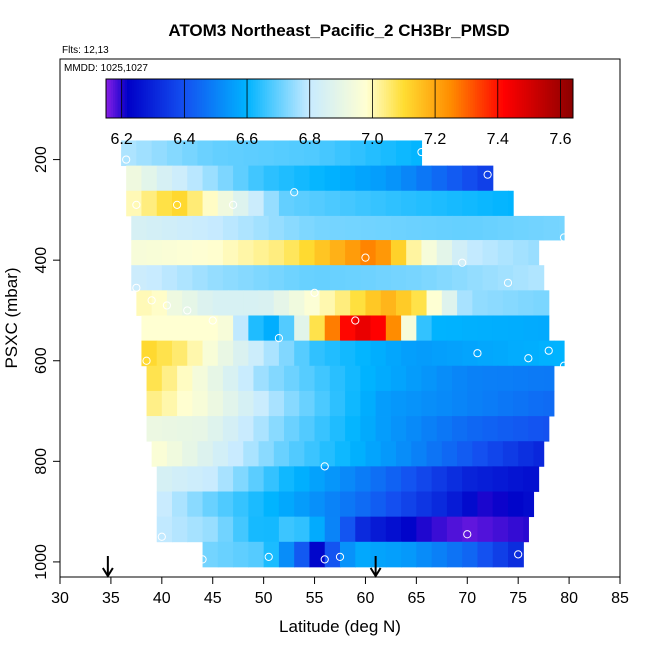 This screenshot has width=650, height=650. I want to click on colorbar-tick-label: 6.2, so click(122, 139).